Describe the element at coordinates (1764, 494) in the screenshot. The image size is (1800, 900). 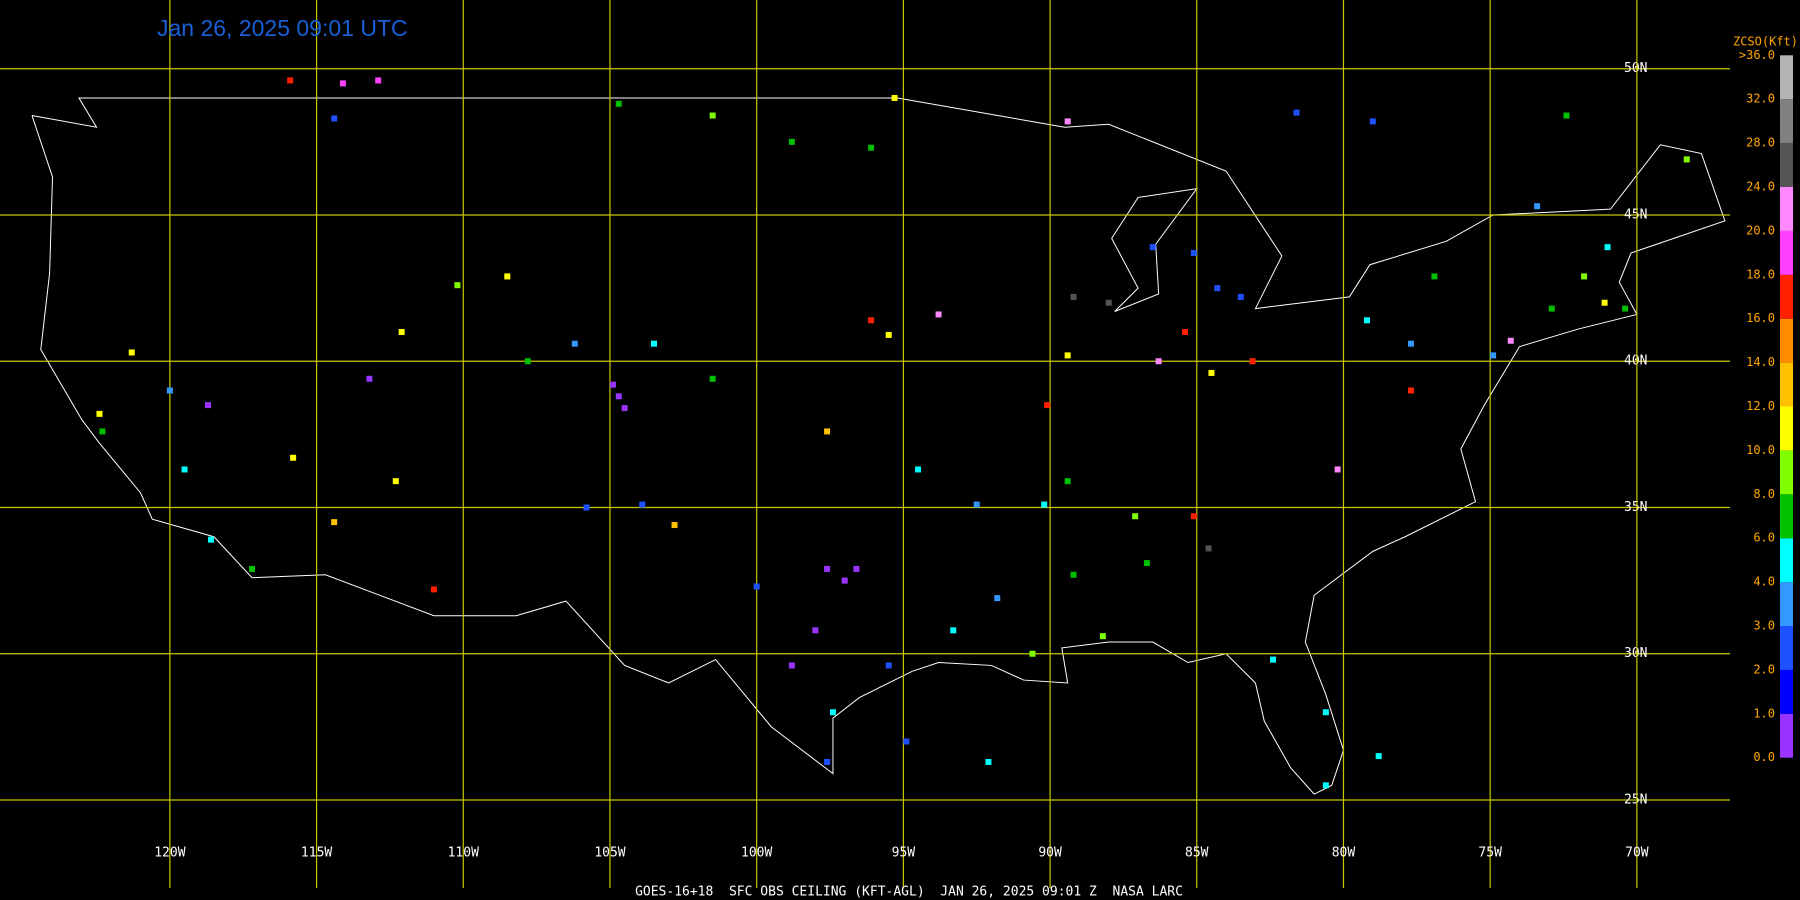
I see `legend-label: 8.0` at that location.